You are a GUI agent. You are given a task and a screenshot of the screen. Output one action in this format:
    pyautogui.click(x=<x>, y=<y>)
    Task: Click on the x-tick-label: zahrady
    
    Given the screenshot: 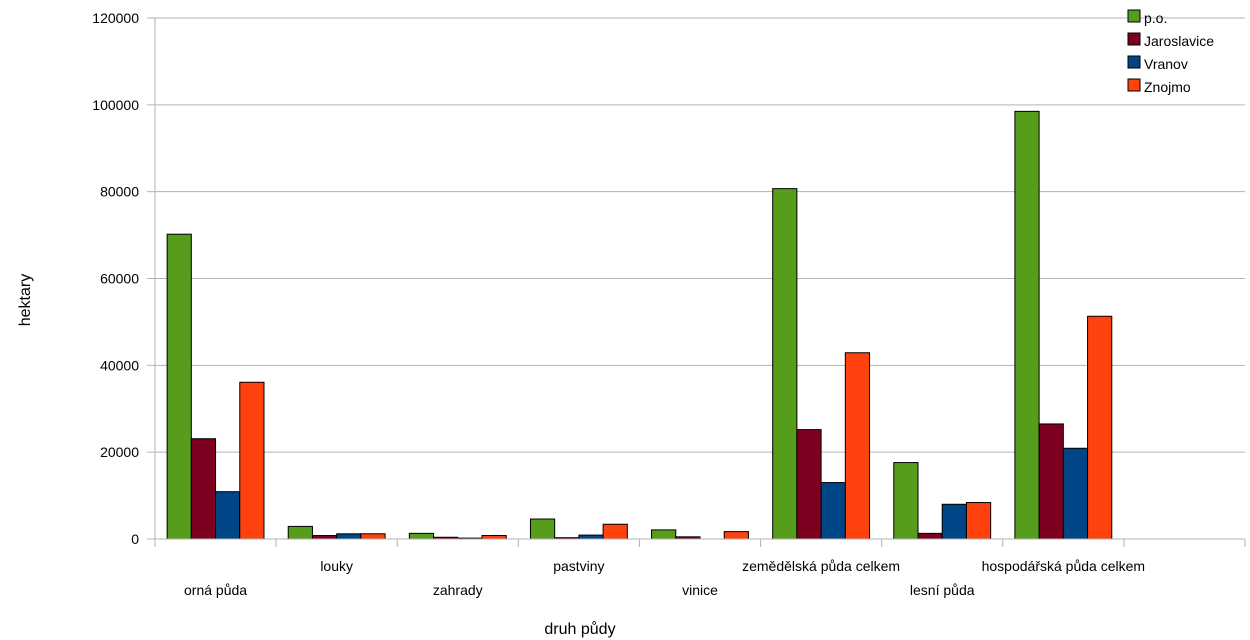 What is the action you would take?
    pyautogui.click(x=458, y=590)
    